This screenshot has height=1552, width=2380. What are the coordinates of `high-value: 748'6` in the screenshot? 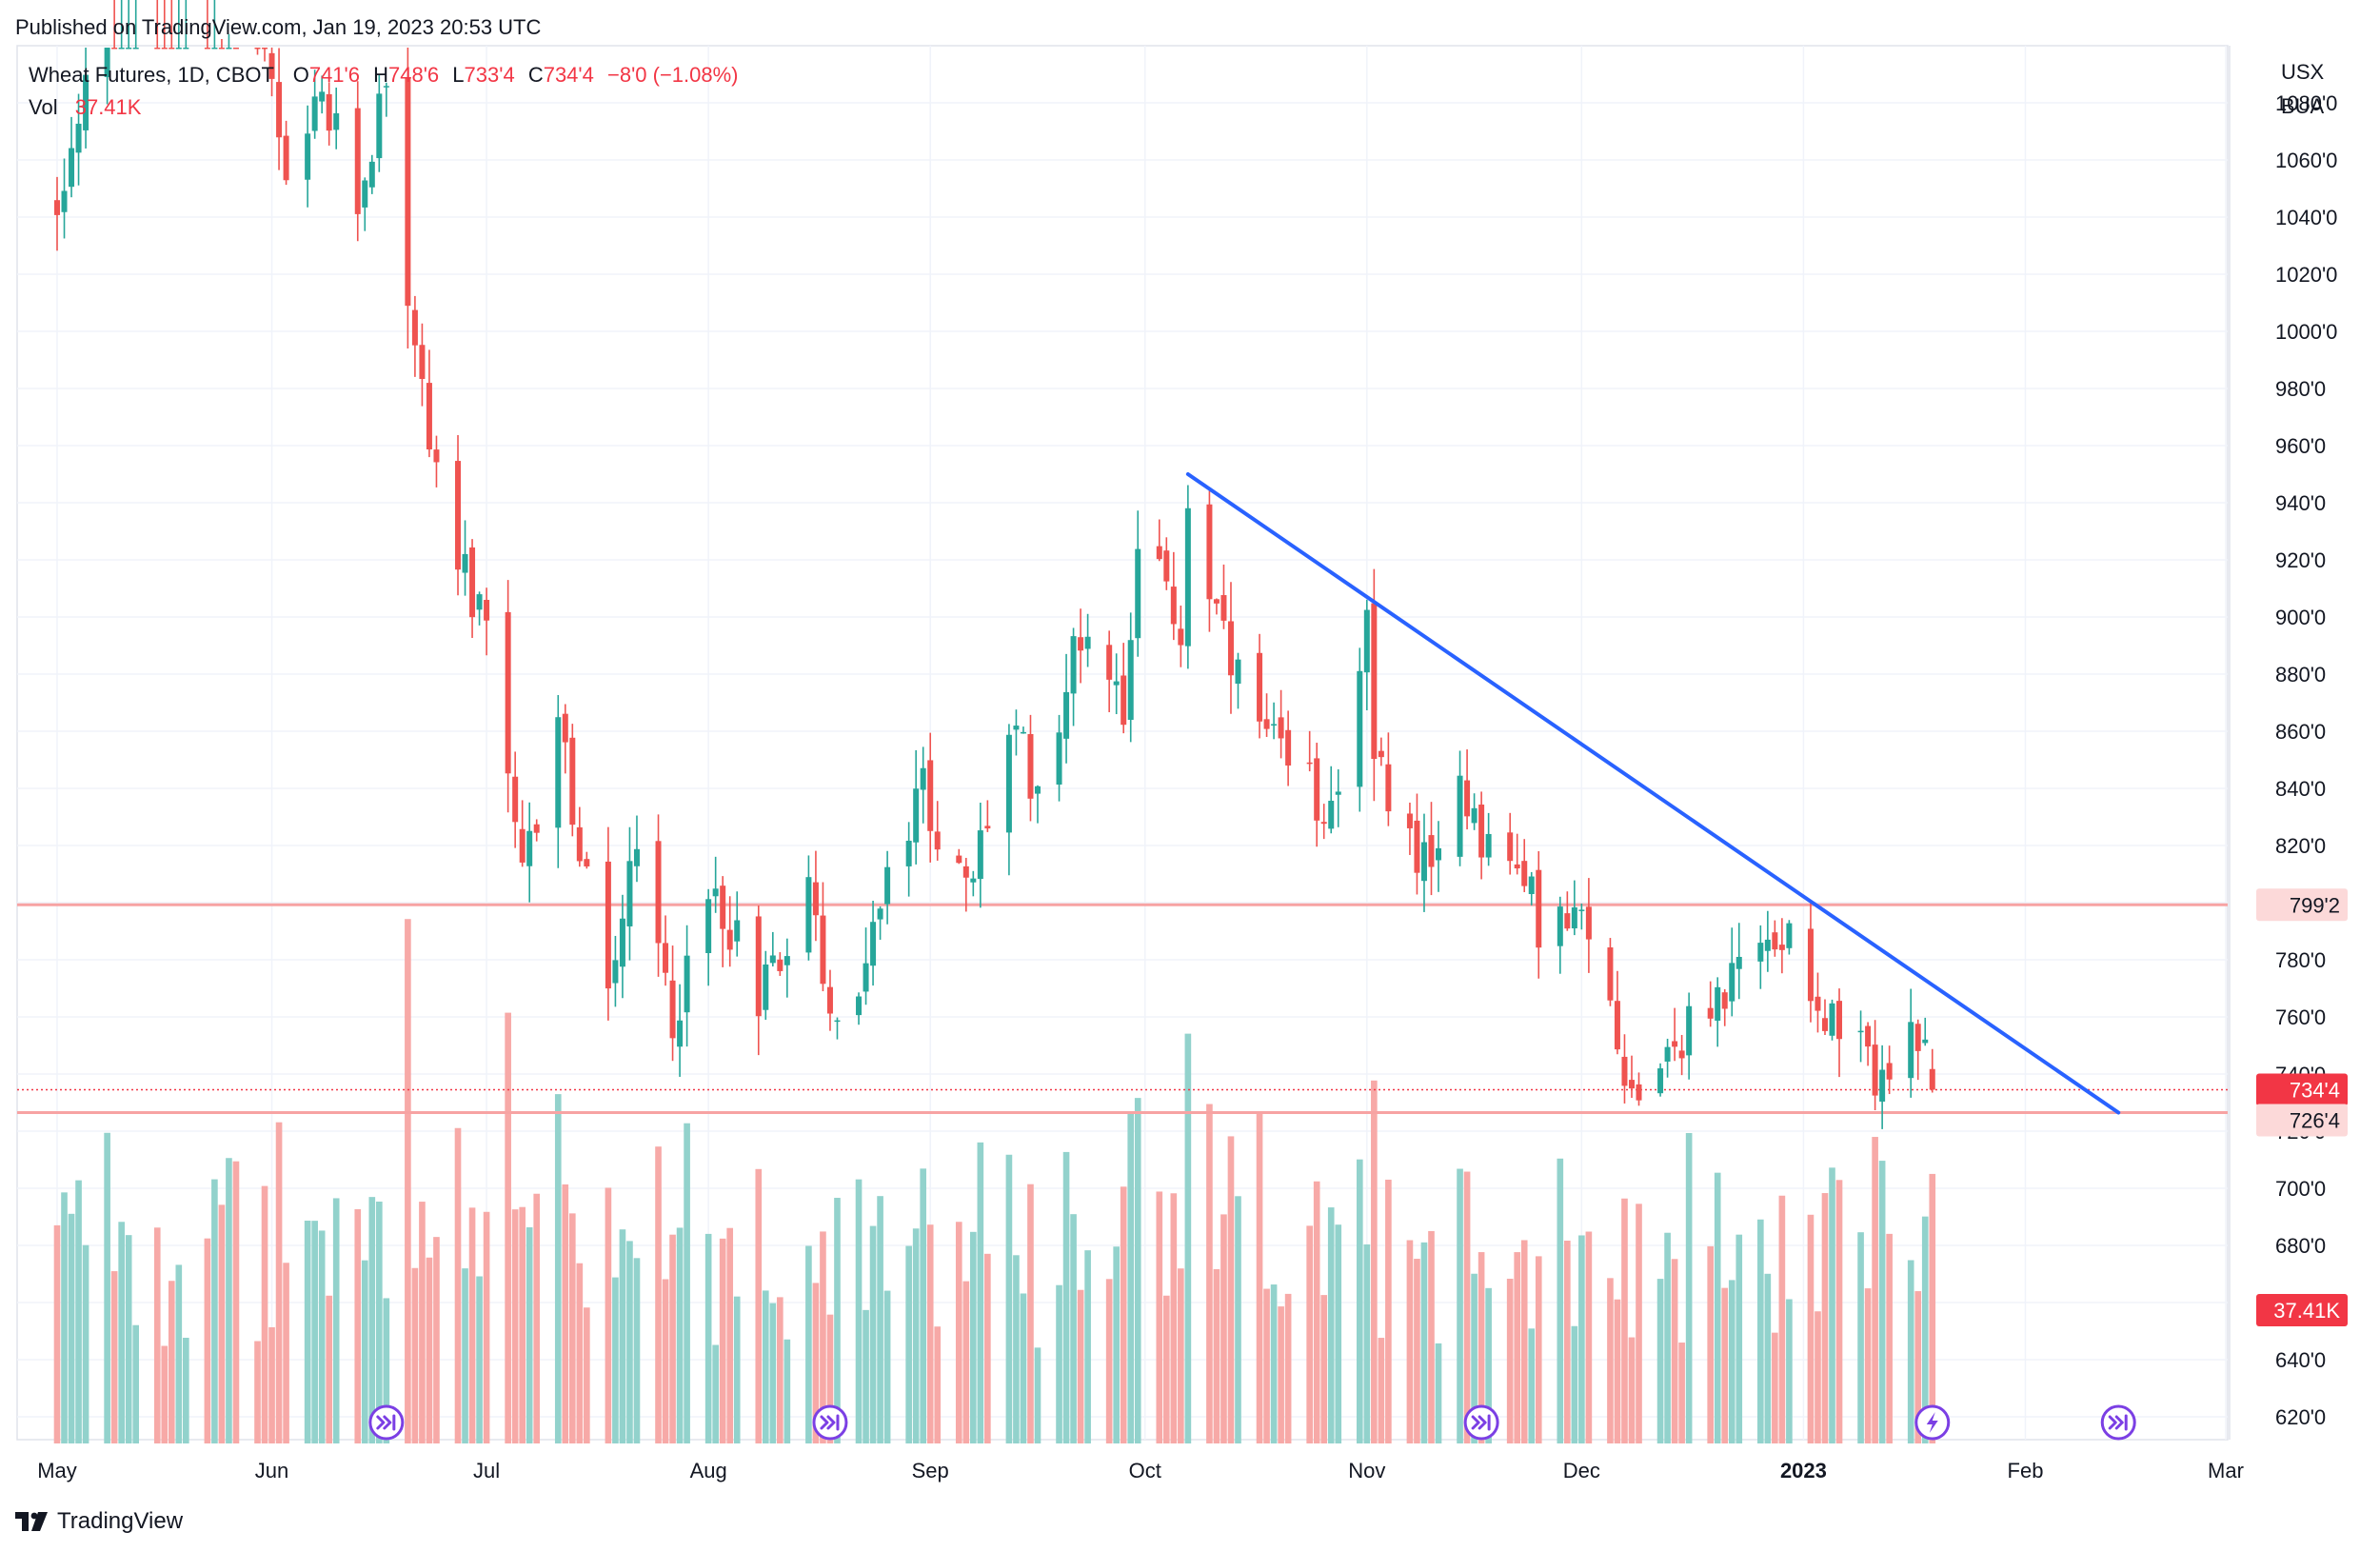 It's located at (414, 75).